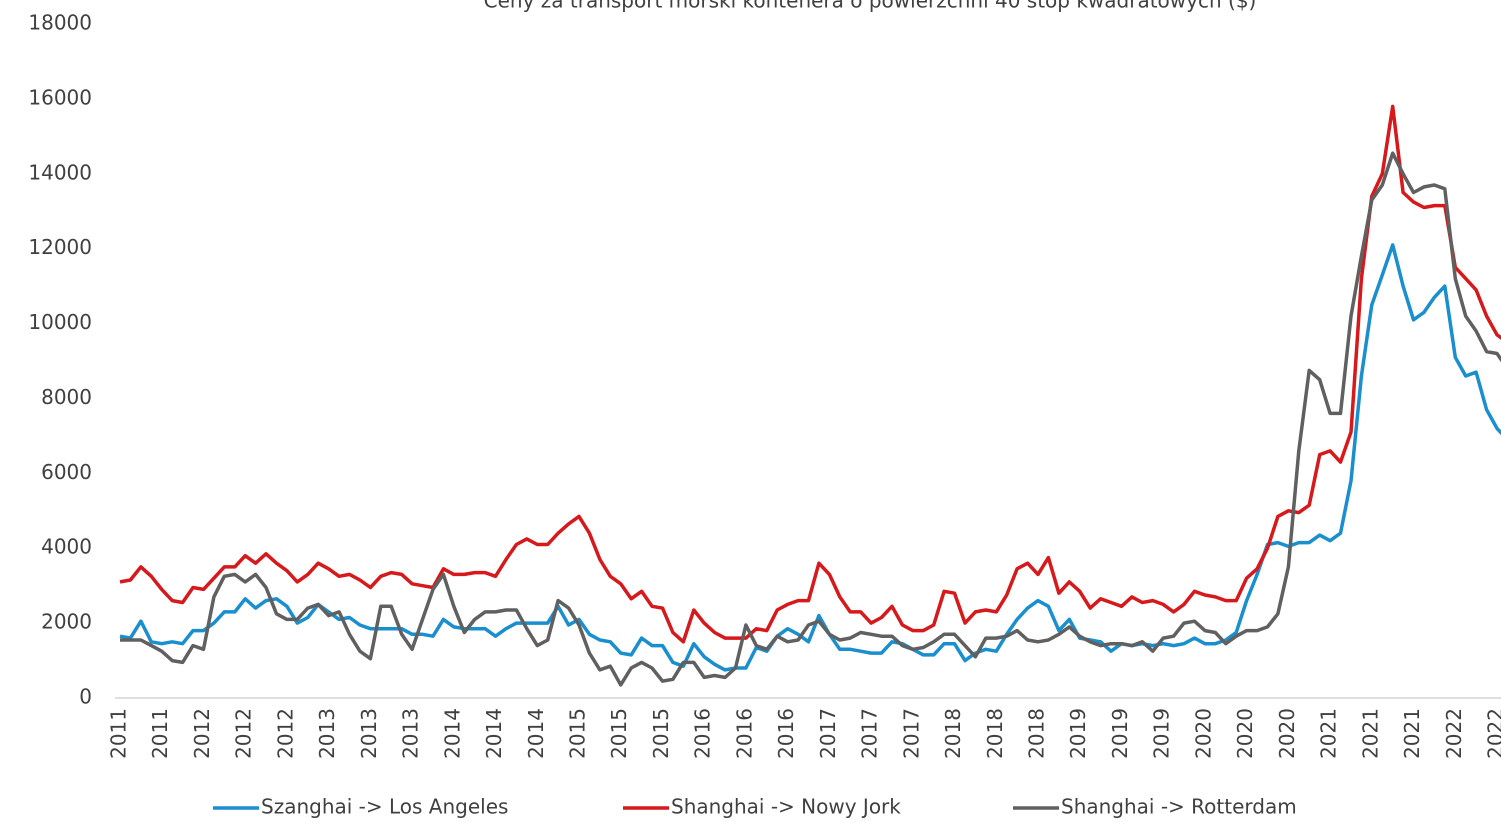 The width and height of the screenshot is (1501, 822). I want to click on y-tick-label: 10000, so click(60, 322).